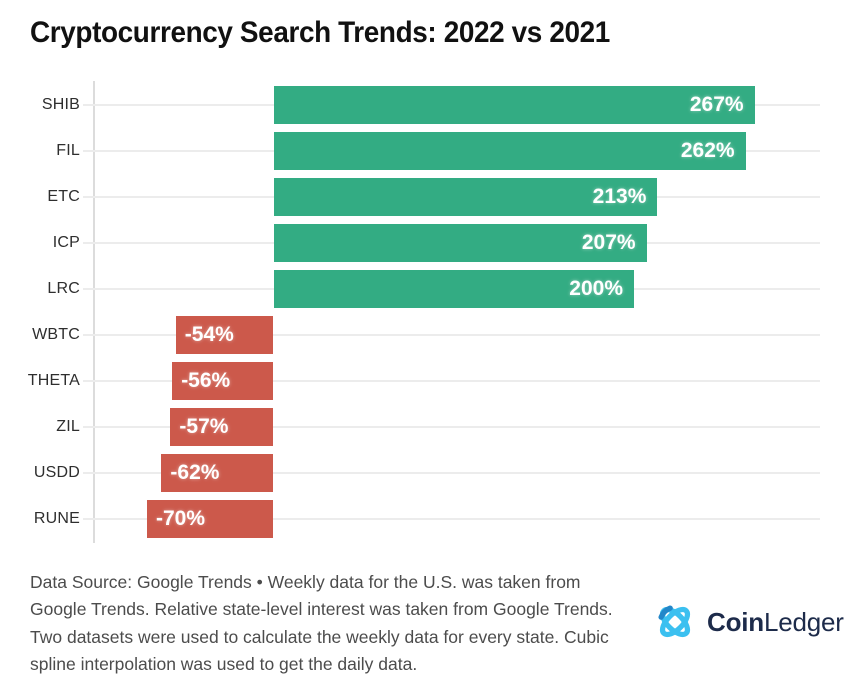  What do you see at coordinates (68, 150) in the screenshot?
I see `category-label-fil: FIL` at bounding box center [68, 150].